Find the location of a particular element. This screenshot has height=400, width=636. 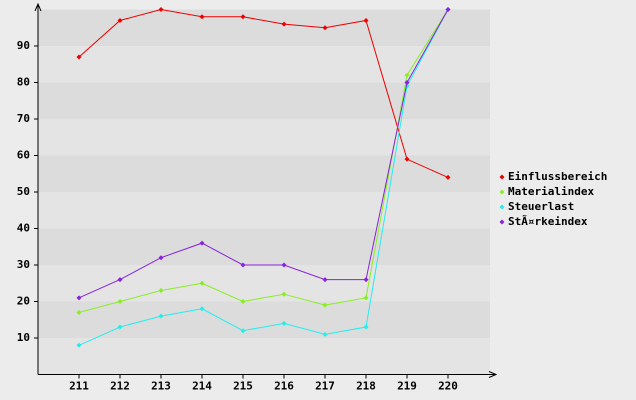

x-tick-label: 212 is located at coordinates (120, 386).